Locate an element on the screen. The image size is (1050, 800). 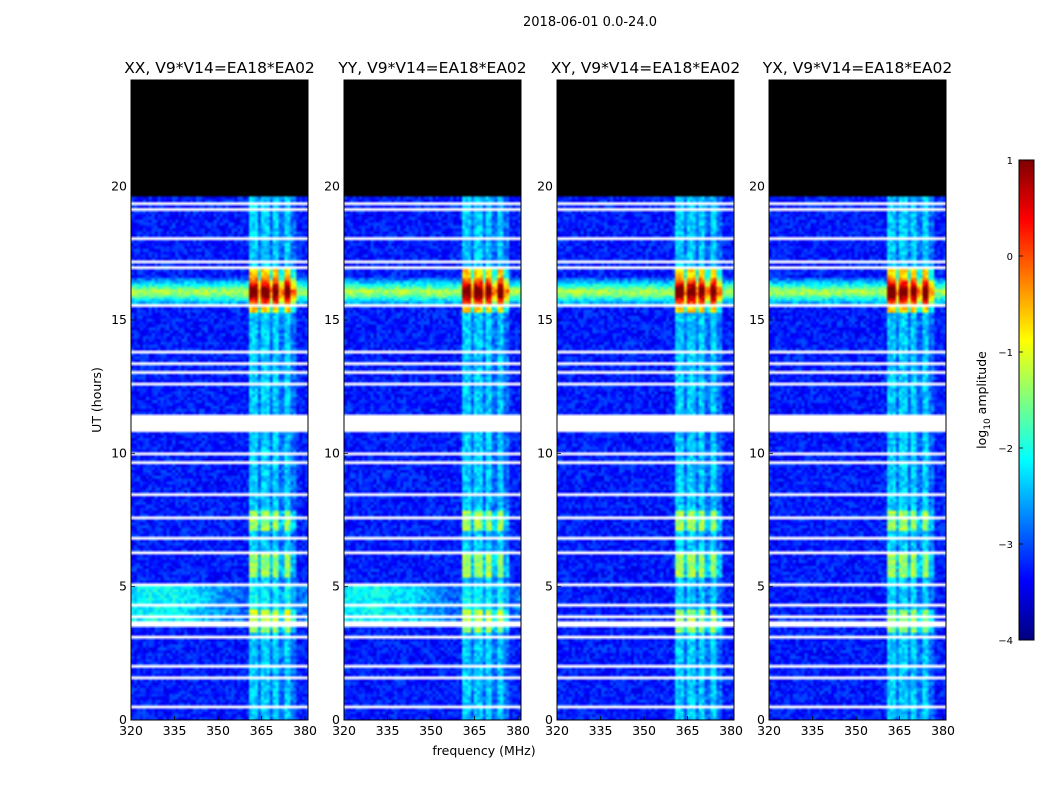
colorbar-tick-label: 0 is located at coordinates (1010, 257).